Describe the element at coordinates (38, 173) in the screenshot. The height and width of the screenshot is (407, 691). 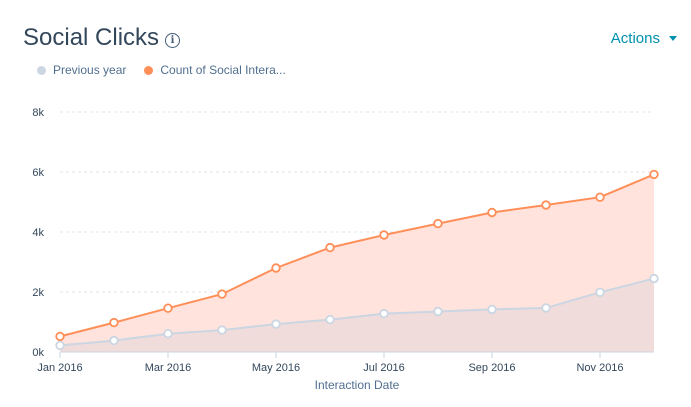
I see `y-tick-label: 6k` at that location.